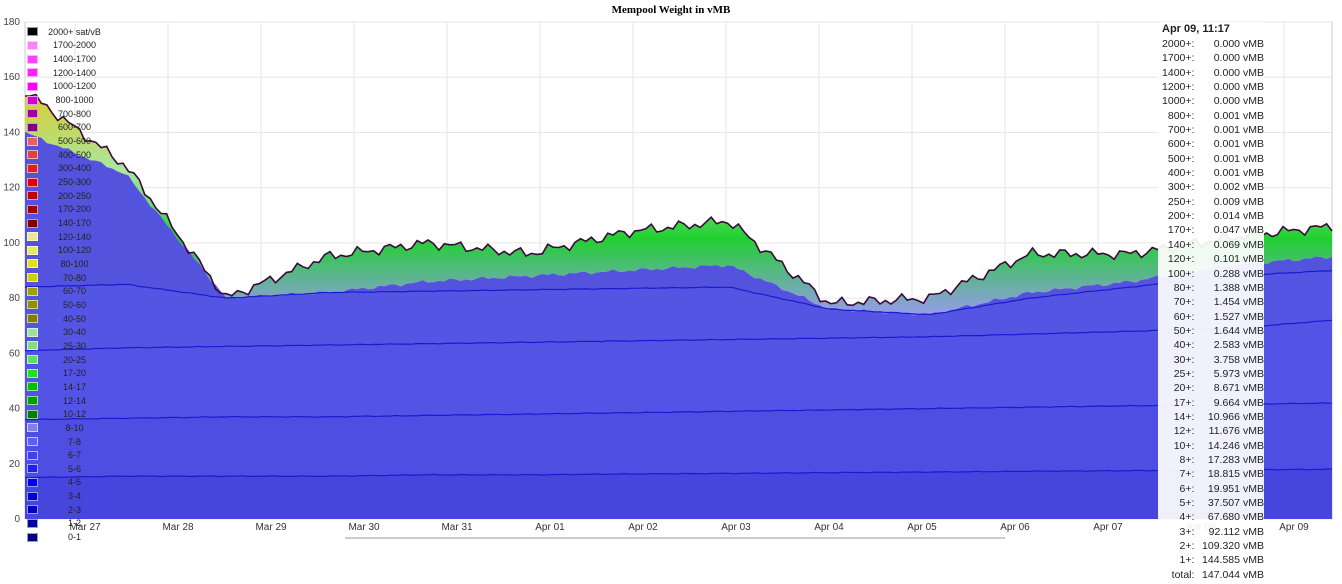  I want to click on legend-item: 600-700, so click(67, 128).